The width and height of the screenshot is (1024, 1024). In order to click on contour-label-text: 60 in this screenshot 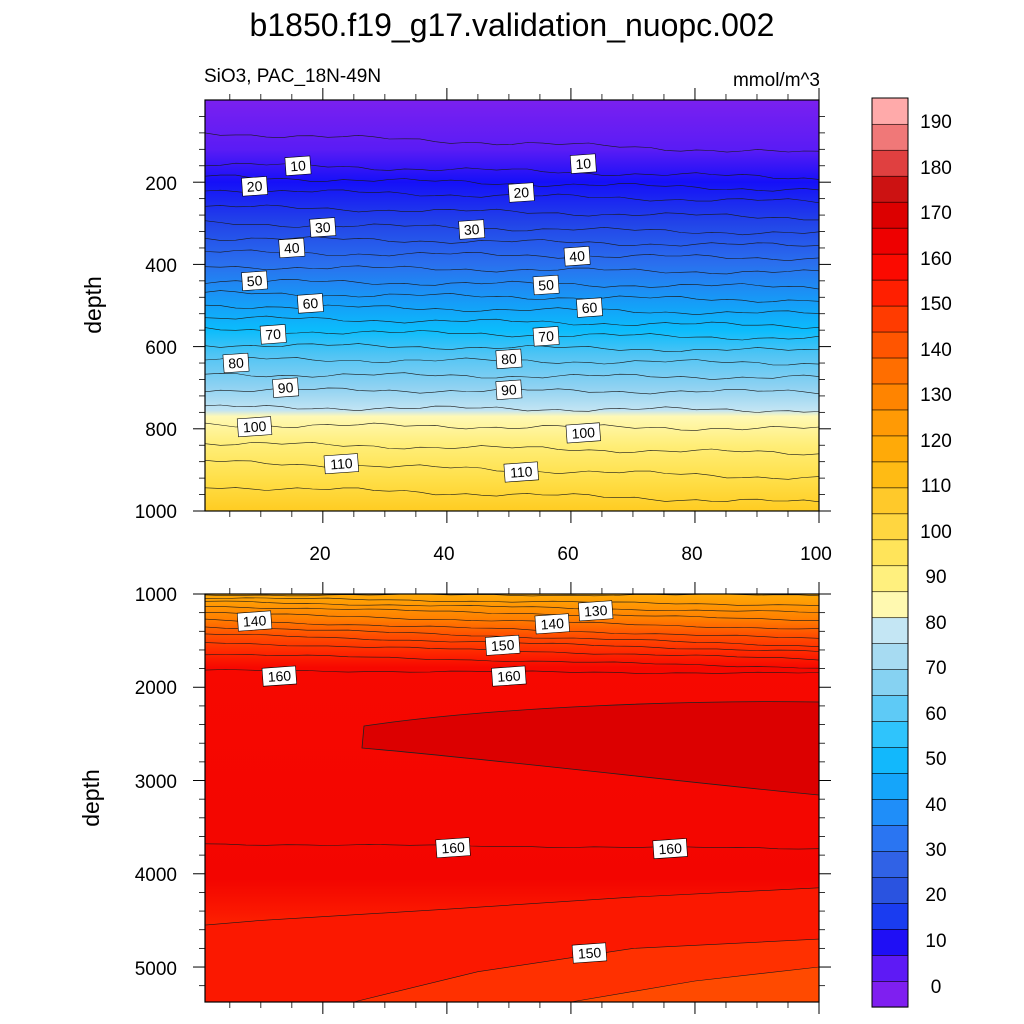, I will do `click(310, 303)`.